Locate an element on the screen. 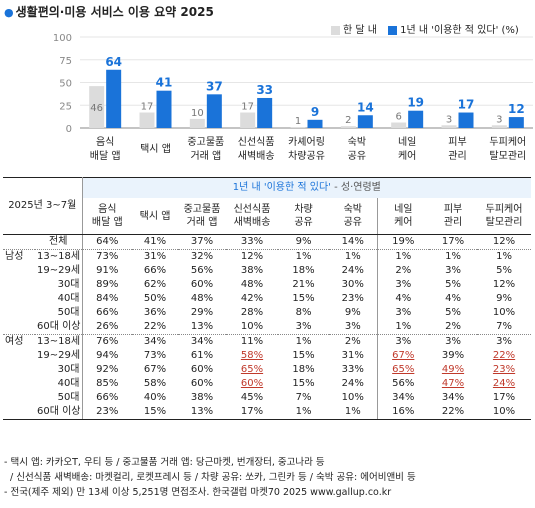  row-label: 19~29세 is located at coordinates (59, 356).